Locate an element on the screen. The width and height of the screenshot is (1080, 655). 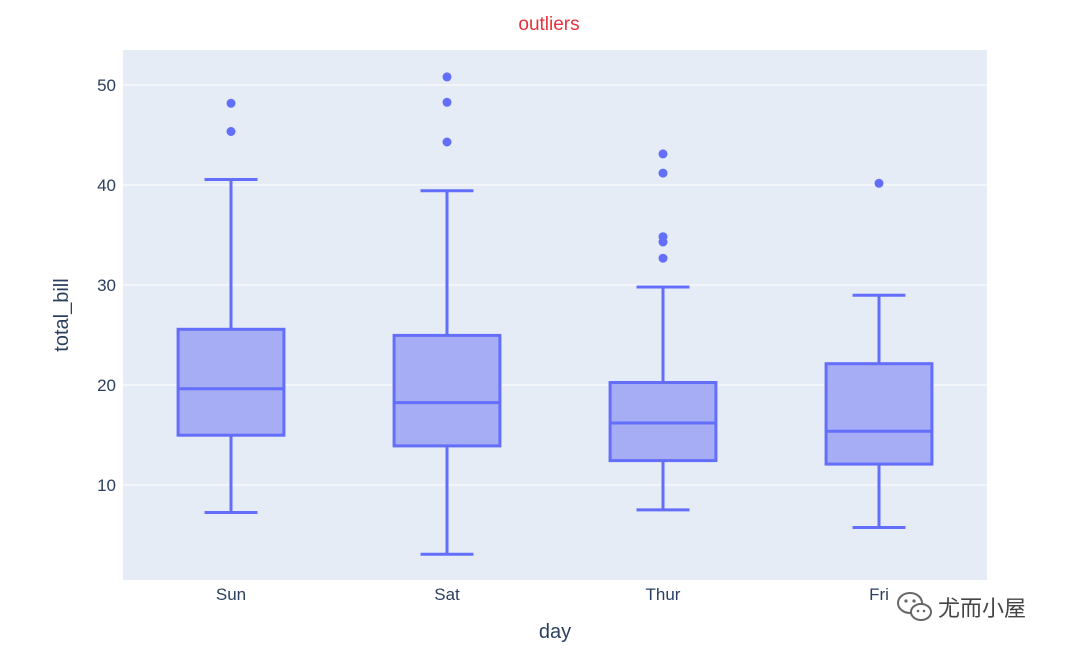
x-axis-title: day is located at coordinates (555, 632).